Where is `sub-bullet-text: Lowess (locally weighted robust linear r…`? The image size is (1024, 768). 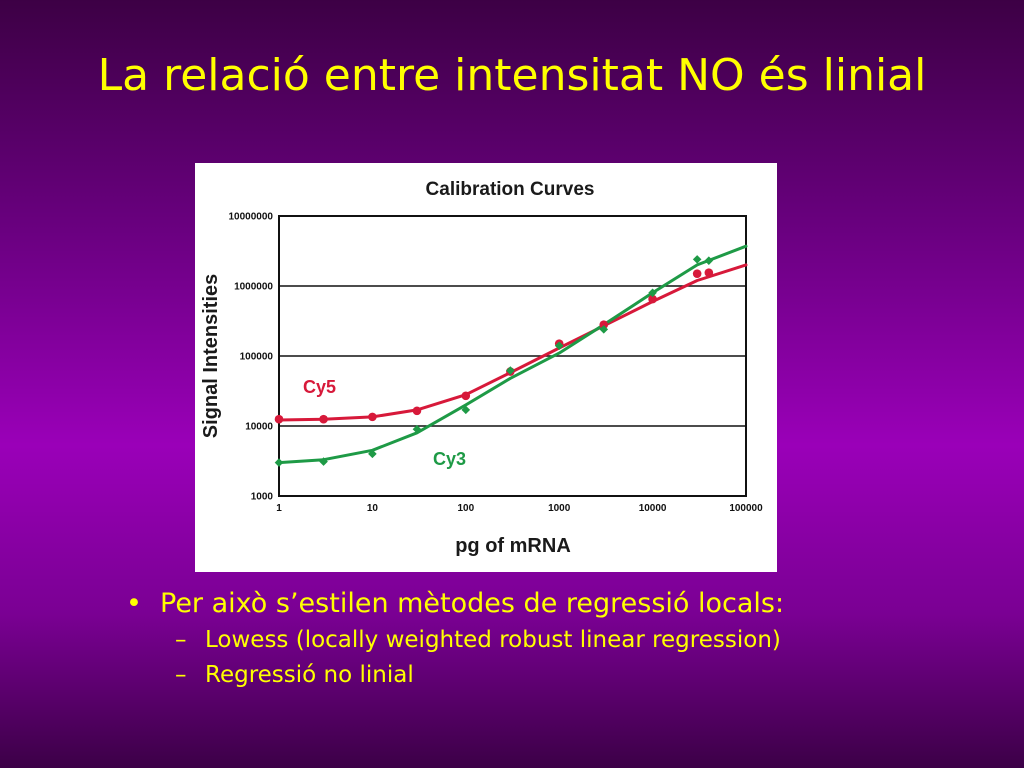 sub-bullet-text: Lowess (locally weighted robust linear r… is located at coordinates (493, 640).